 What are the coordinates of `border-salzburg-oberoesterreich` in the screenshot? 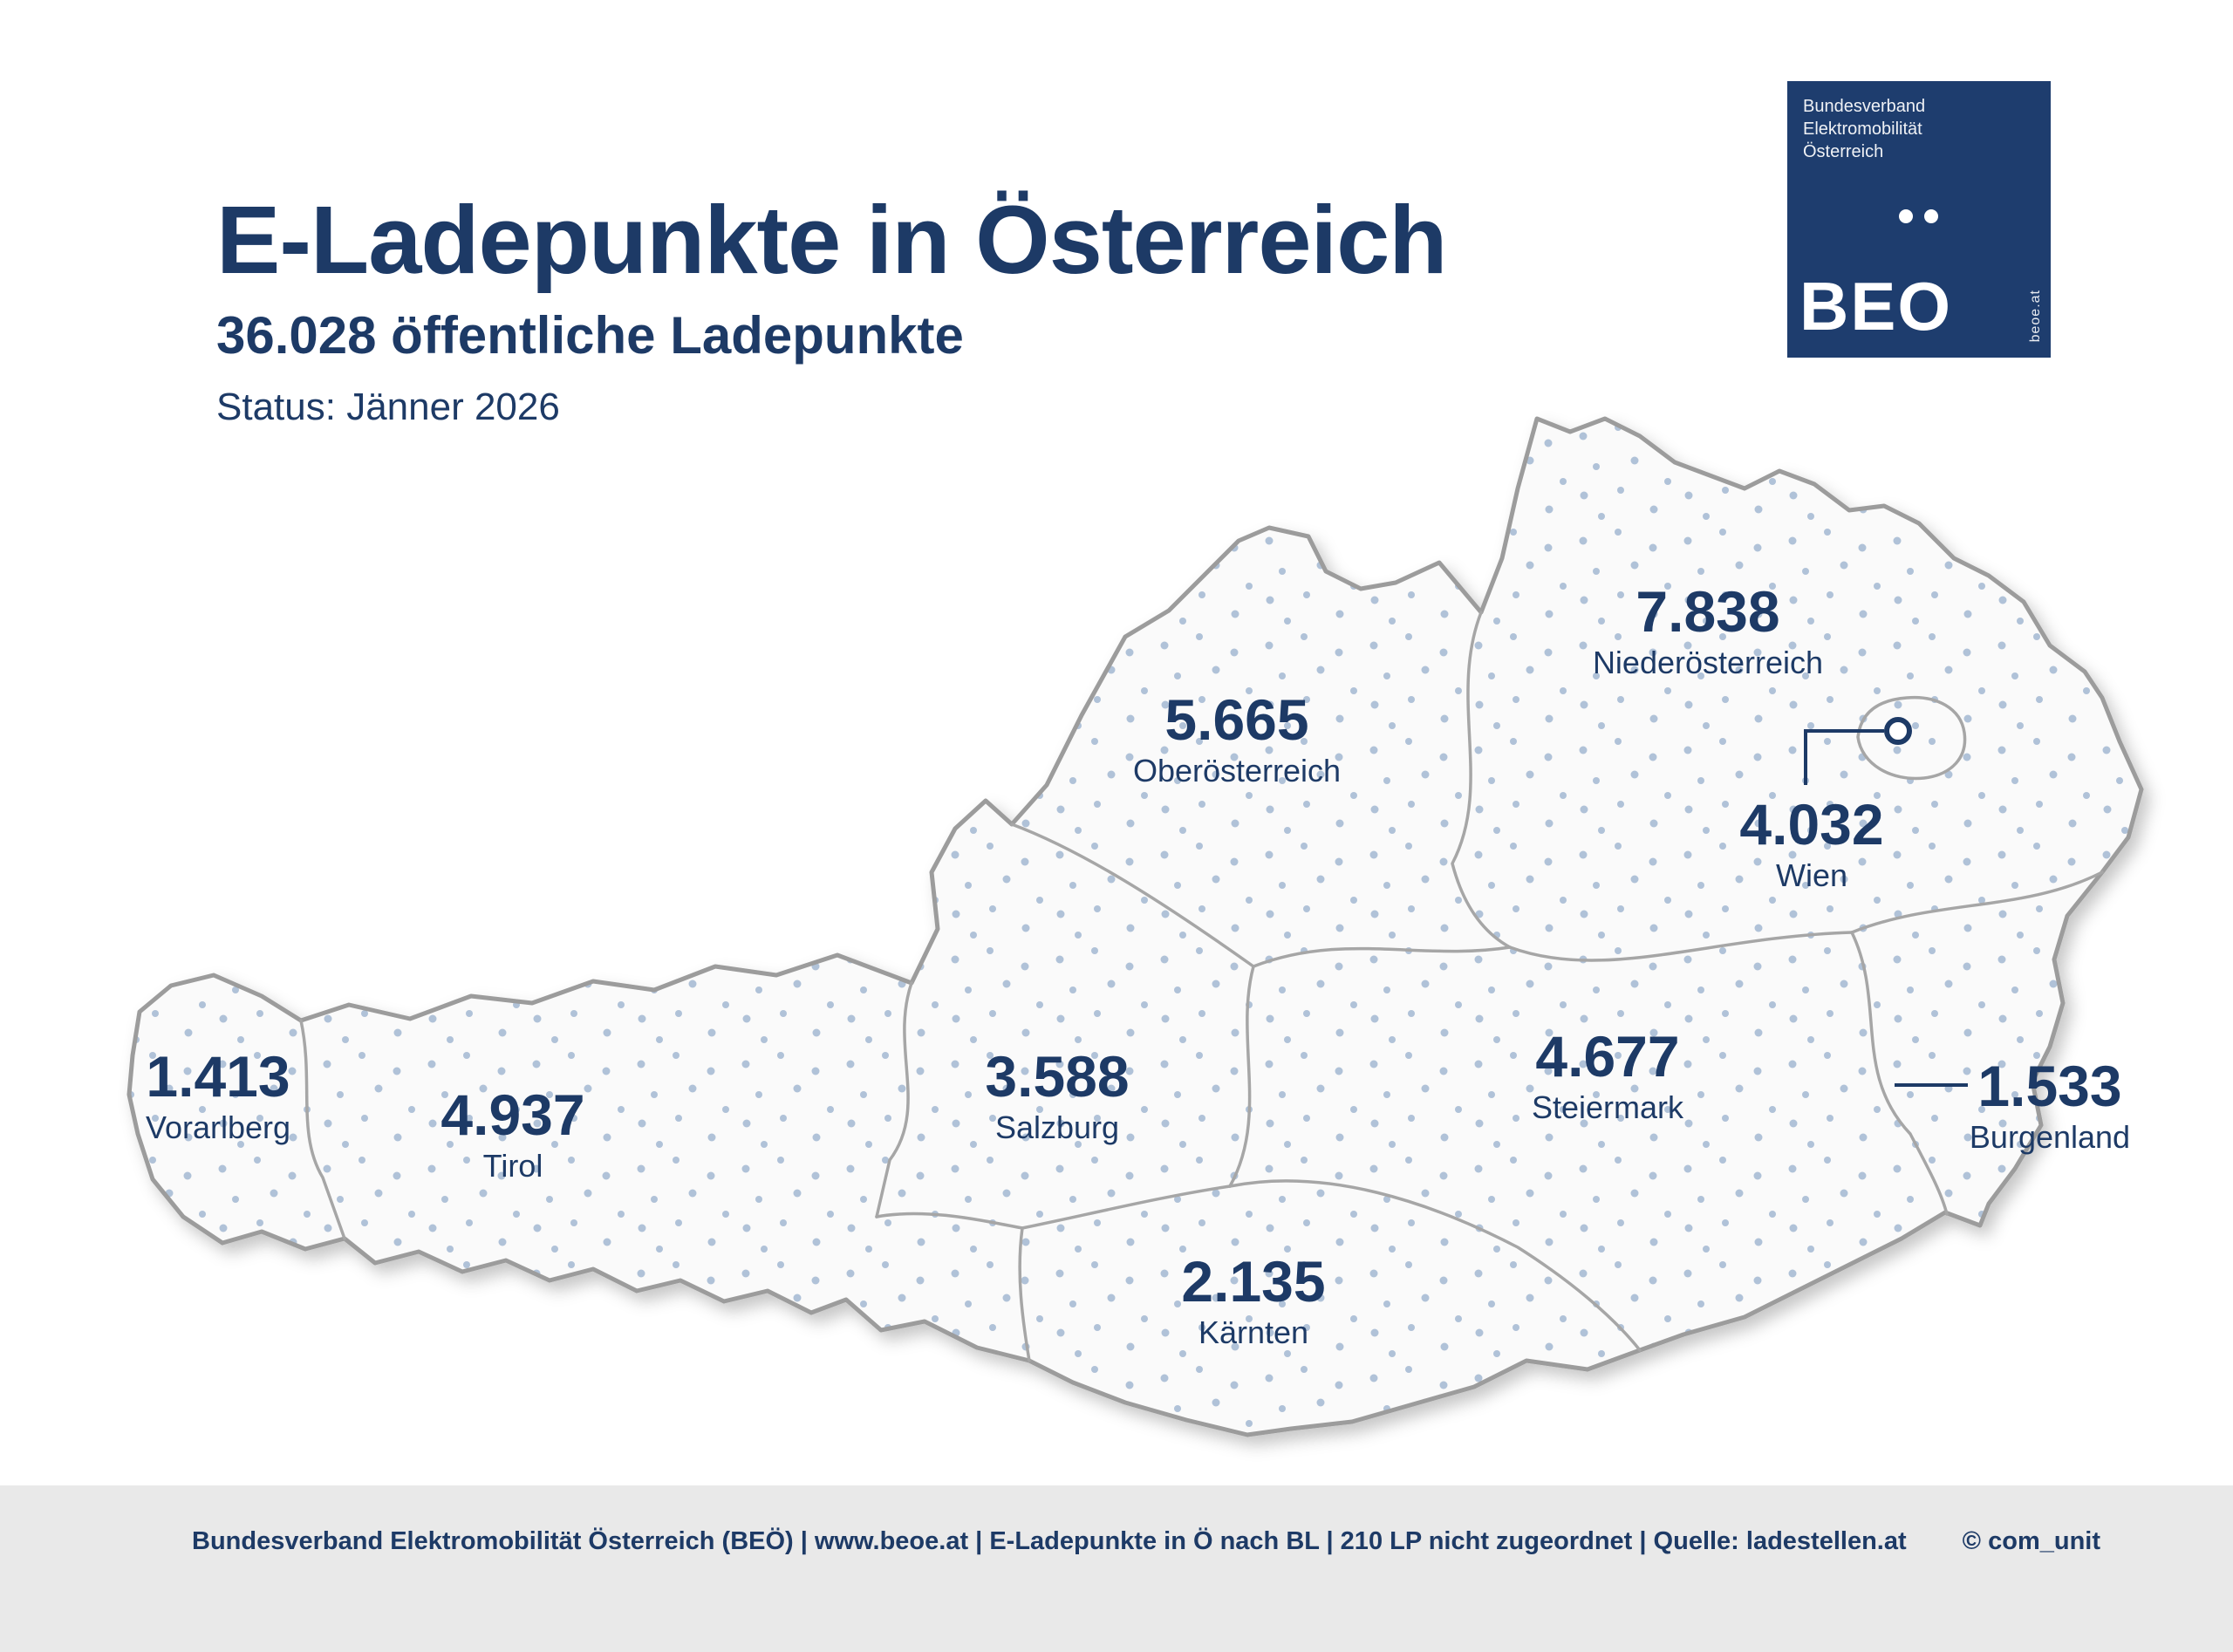 It's located at (1132, 895).